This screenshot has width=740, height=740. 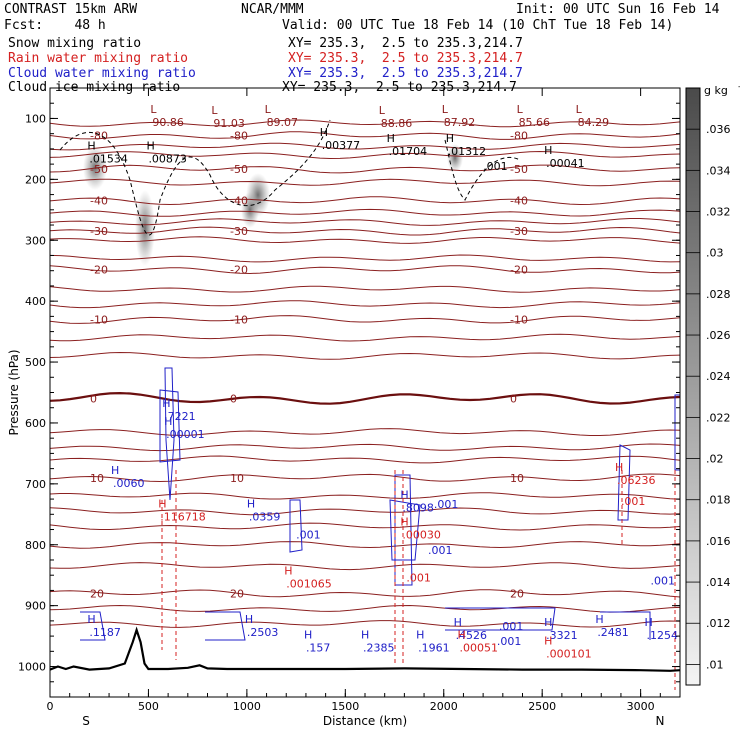 What do you see at coordinates (718, 417) in the screenshot?
I see `colorbar-tick-label: .022` at bounding box center [718, 417].